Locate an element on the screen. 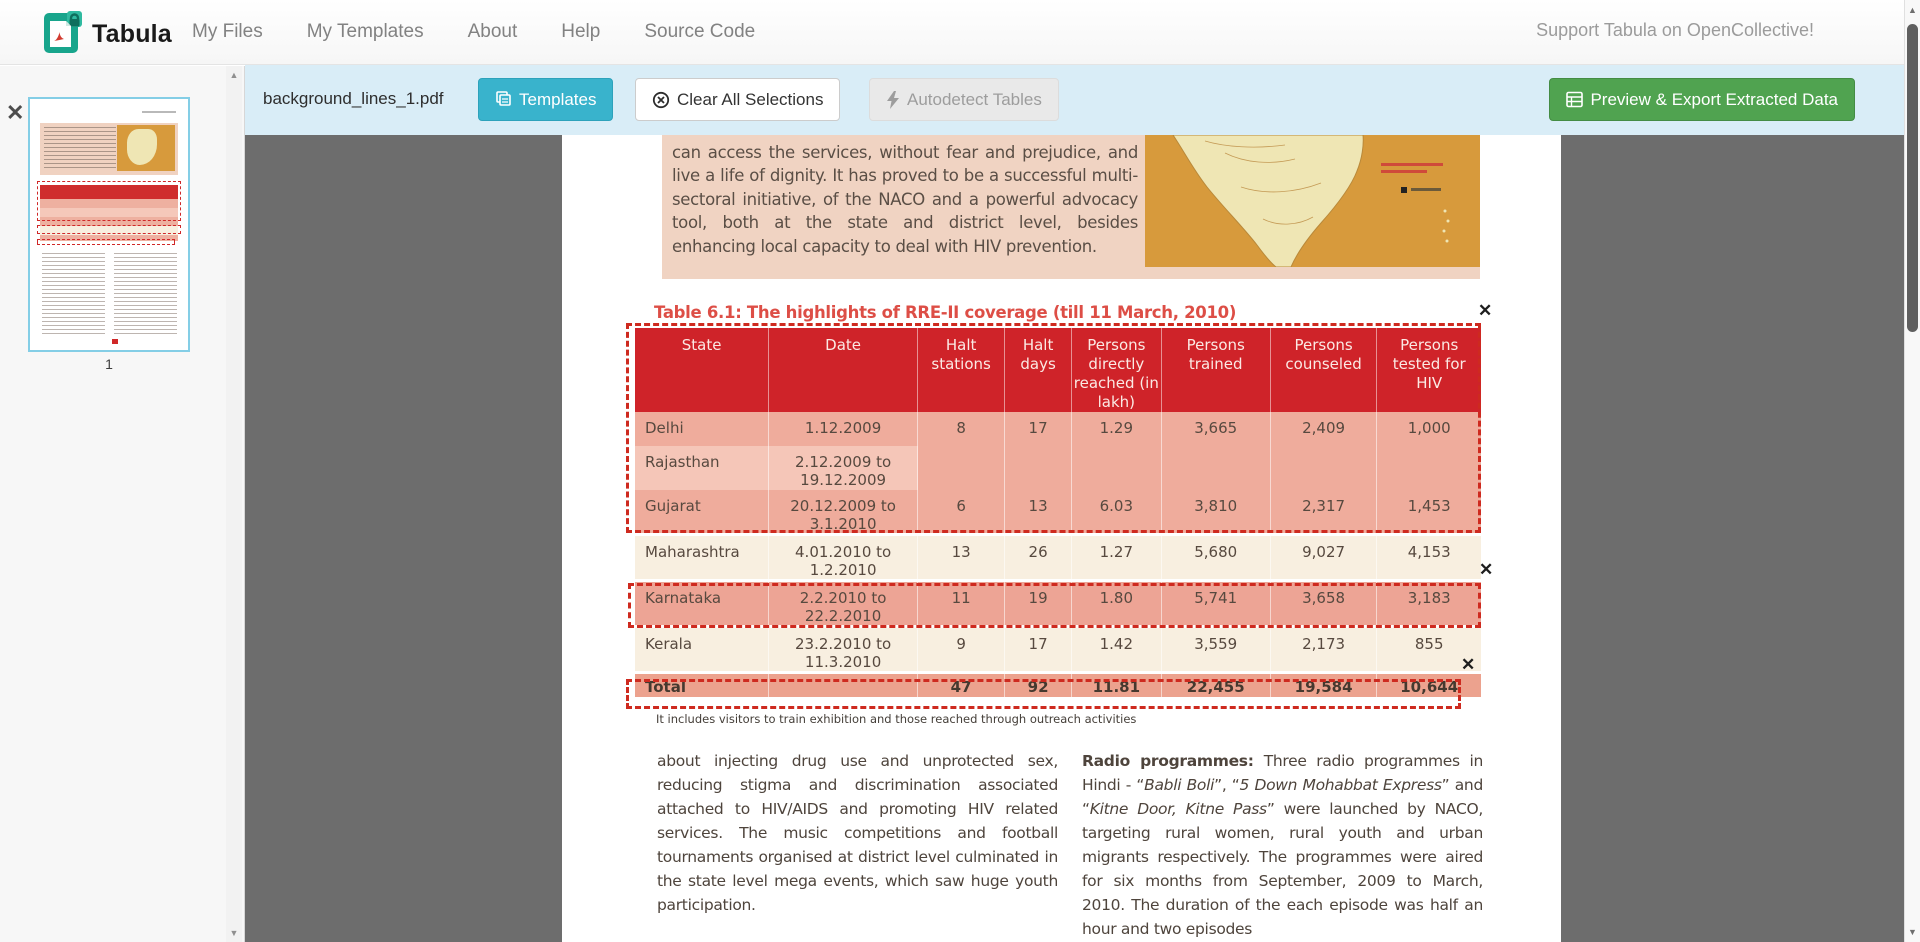 The image size is (1920, 942). table-row: Total 47 92 11.81 22,455 19,584 10,644 is located at coordinates (1058, 684).